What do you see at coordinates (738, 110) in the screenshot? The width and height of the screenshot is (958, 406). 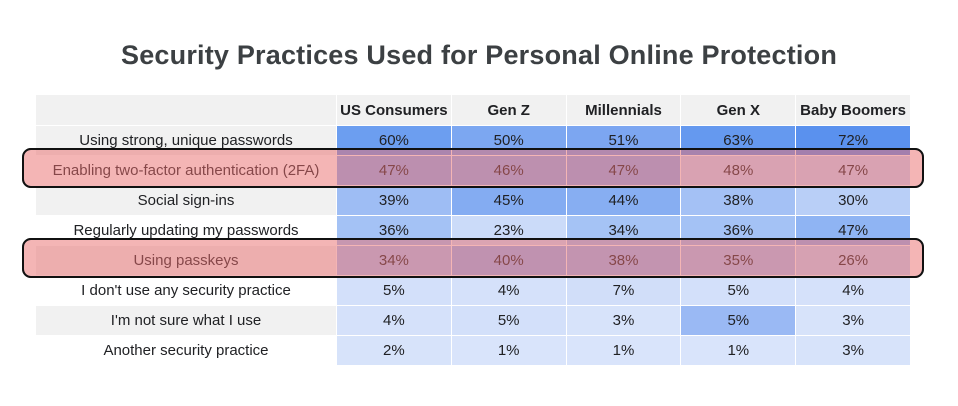 I see `column-header-gen-x: Gen X` at bounding box center [738, 110].